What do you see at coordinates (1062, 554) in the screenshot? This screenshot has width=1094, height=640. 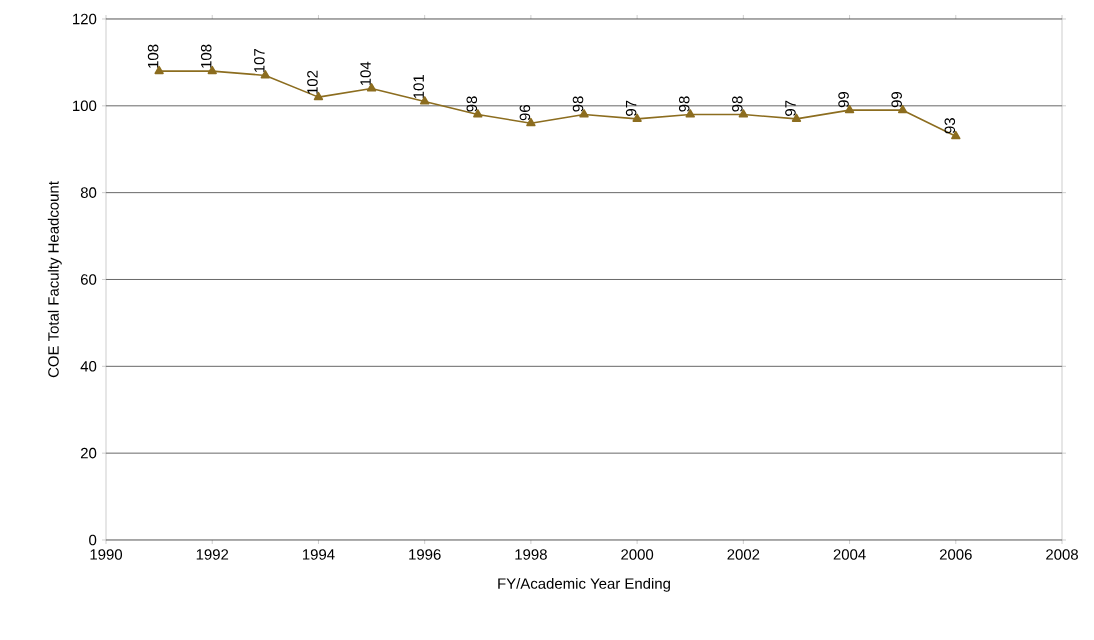 I see `x-tick-label: 2008` at bounding box center [1062, 554].